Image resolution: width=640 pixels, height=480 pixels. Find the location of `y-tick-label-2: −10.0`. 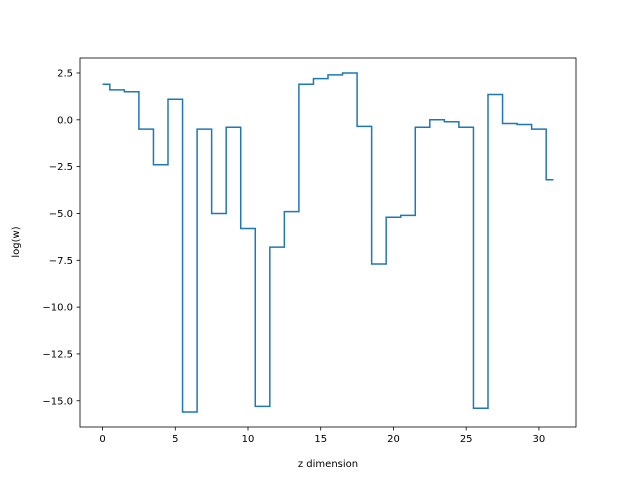

y-tick-label-2: −10.0 is located at coordinates (57, 308).